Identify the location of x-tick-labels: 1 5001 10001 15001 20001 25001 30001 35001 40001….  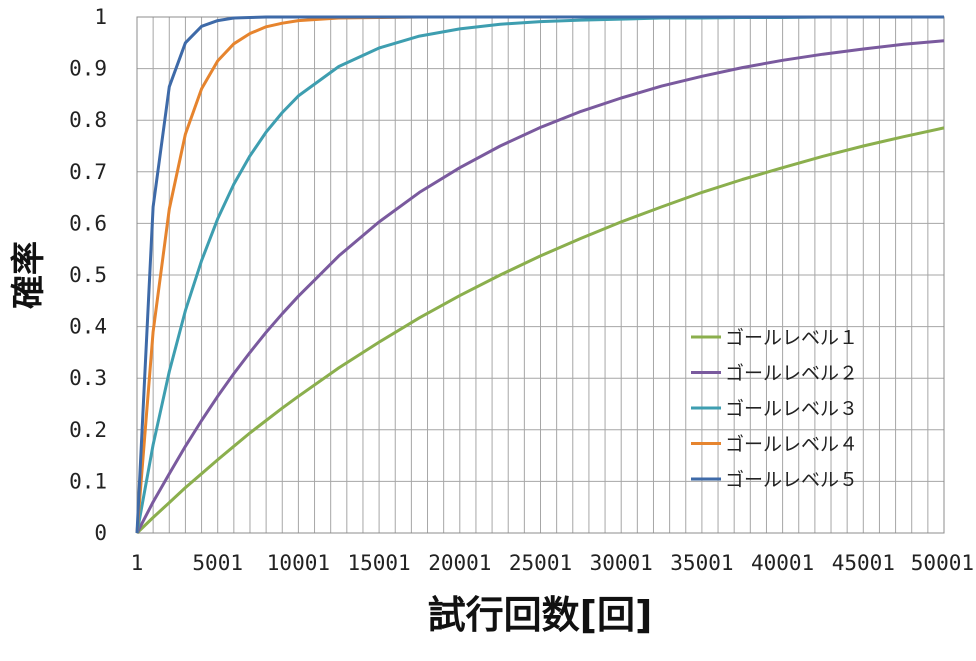
(552, 563).